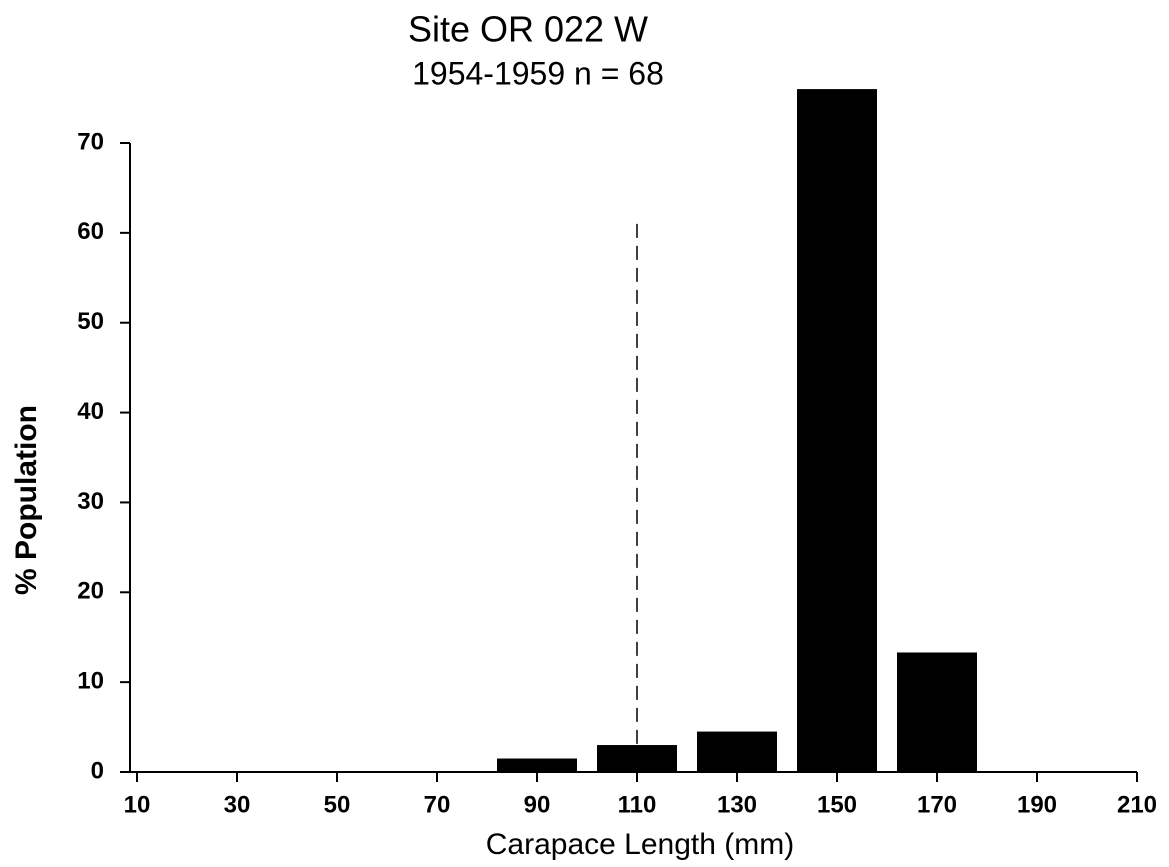 This screenshot has width=1169, height=867. Describe the element at coordinates (537, 804) in the screenshot. I see `x-tick-label: 90` at that location.